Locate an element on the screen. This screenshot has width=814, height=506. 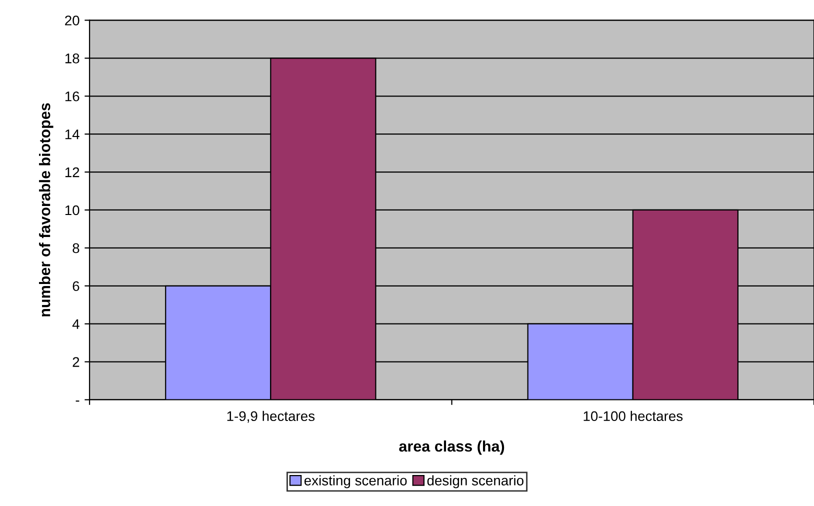
x-tick-label: 10-100 hectares is located at coordinates (633, 416).